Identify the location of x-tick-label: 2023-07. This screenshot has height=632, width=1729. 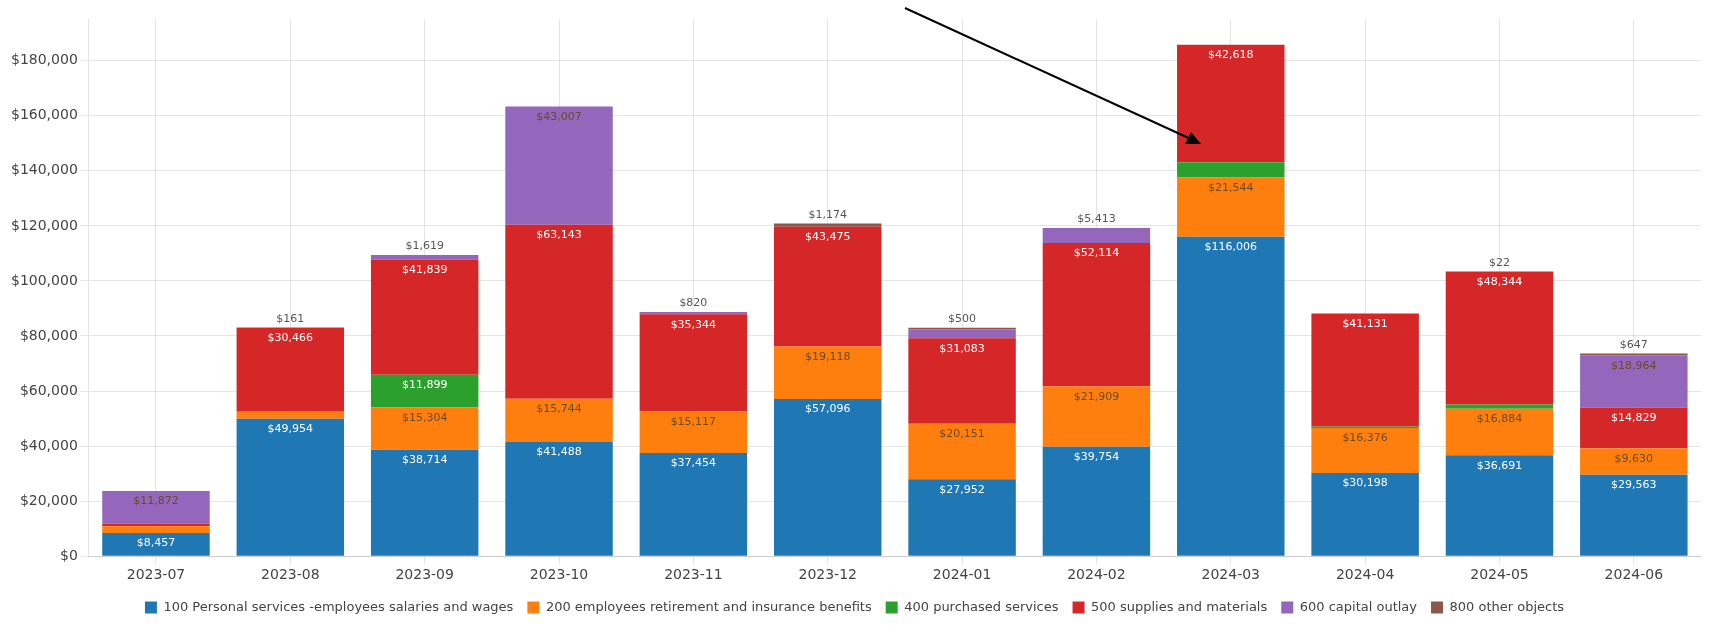
(156, 574).